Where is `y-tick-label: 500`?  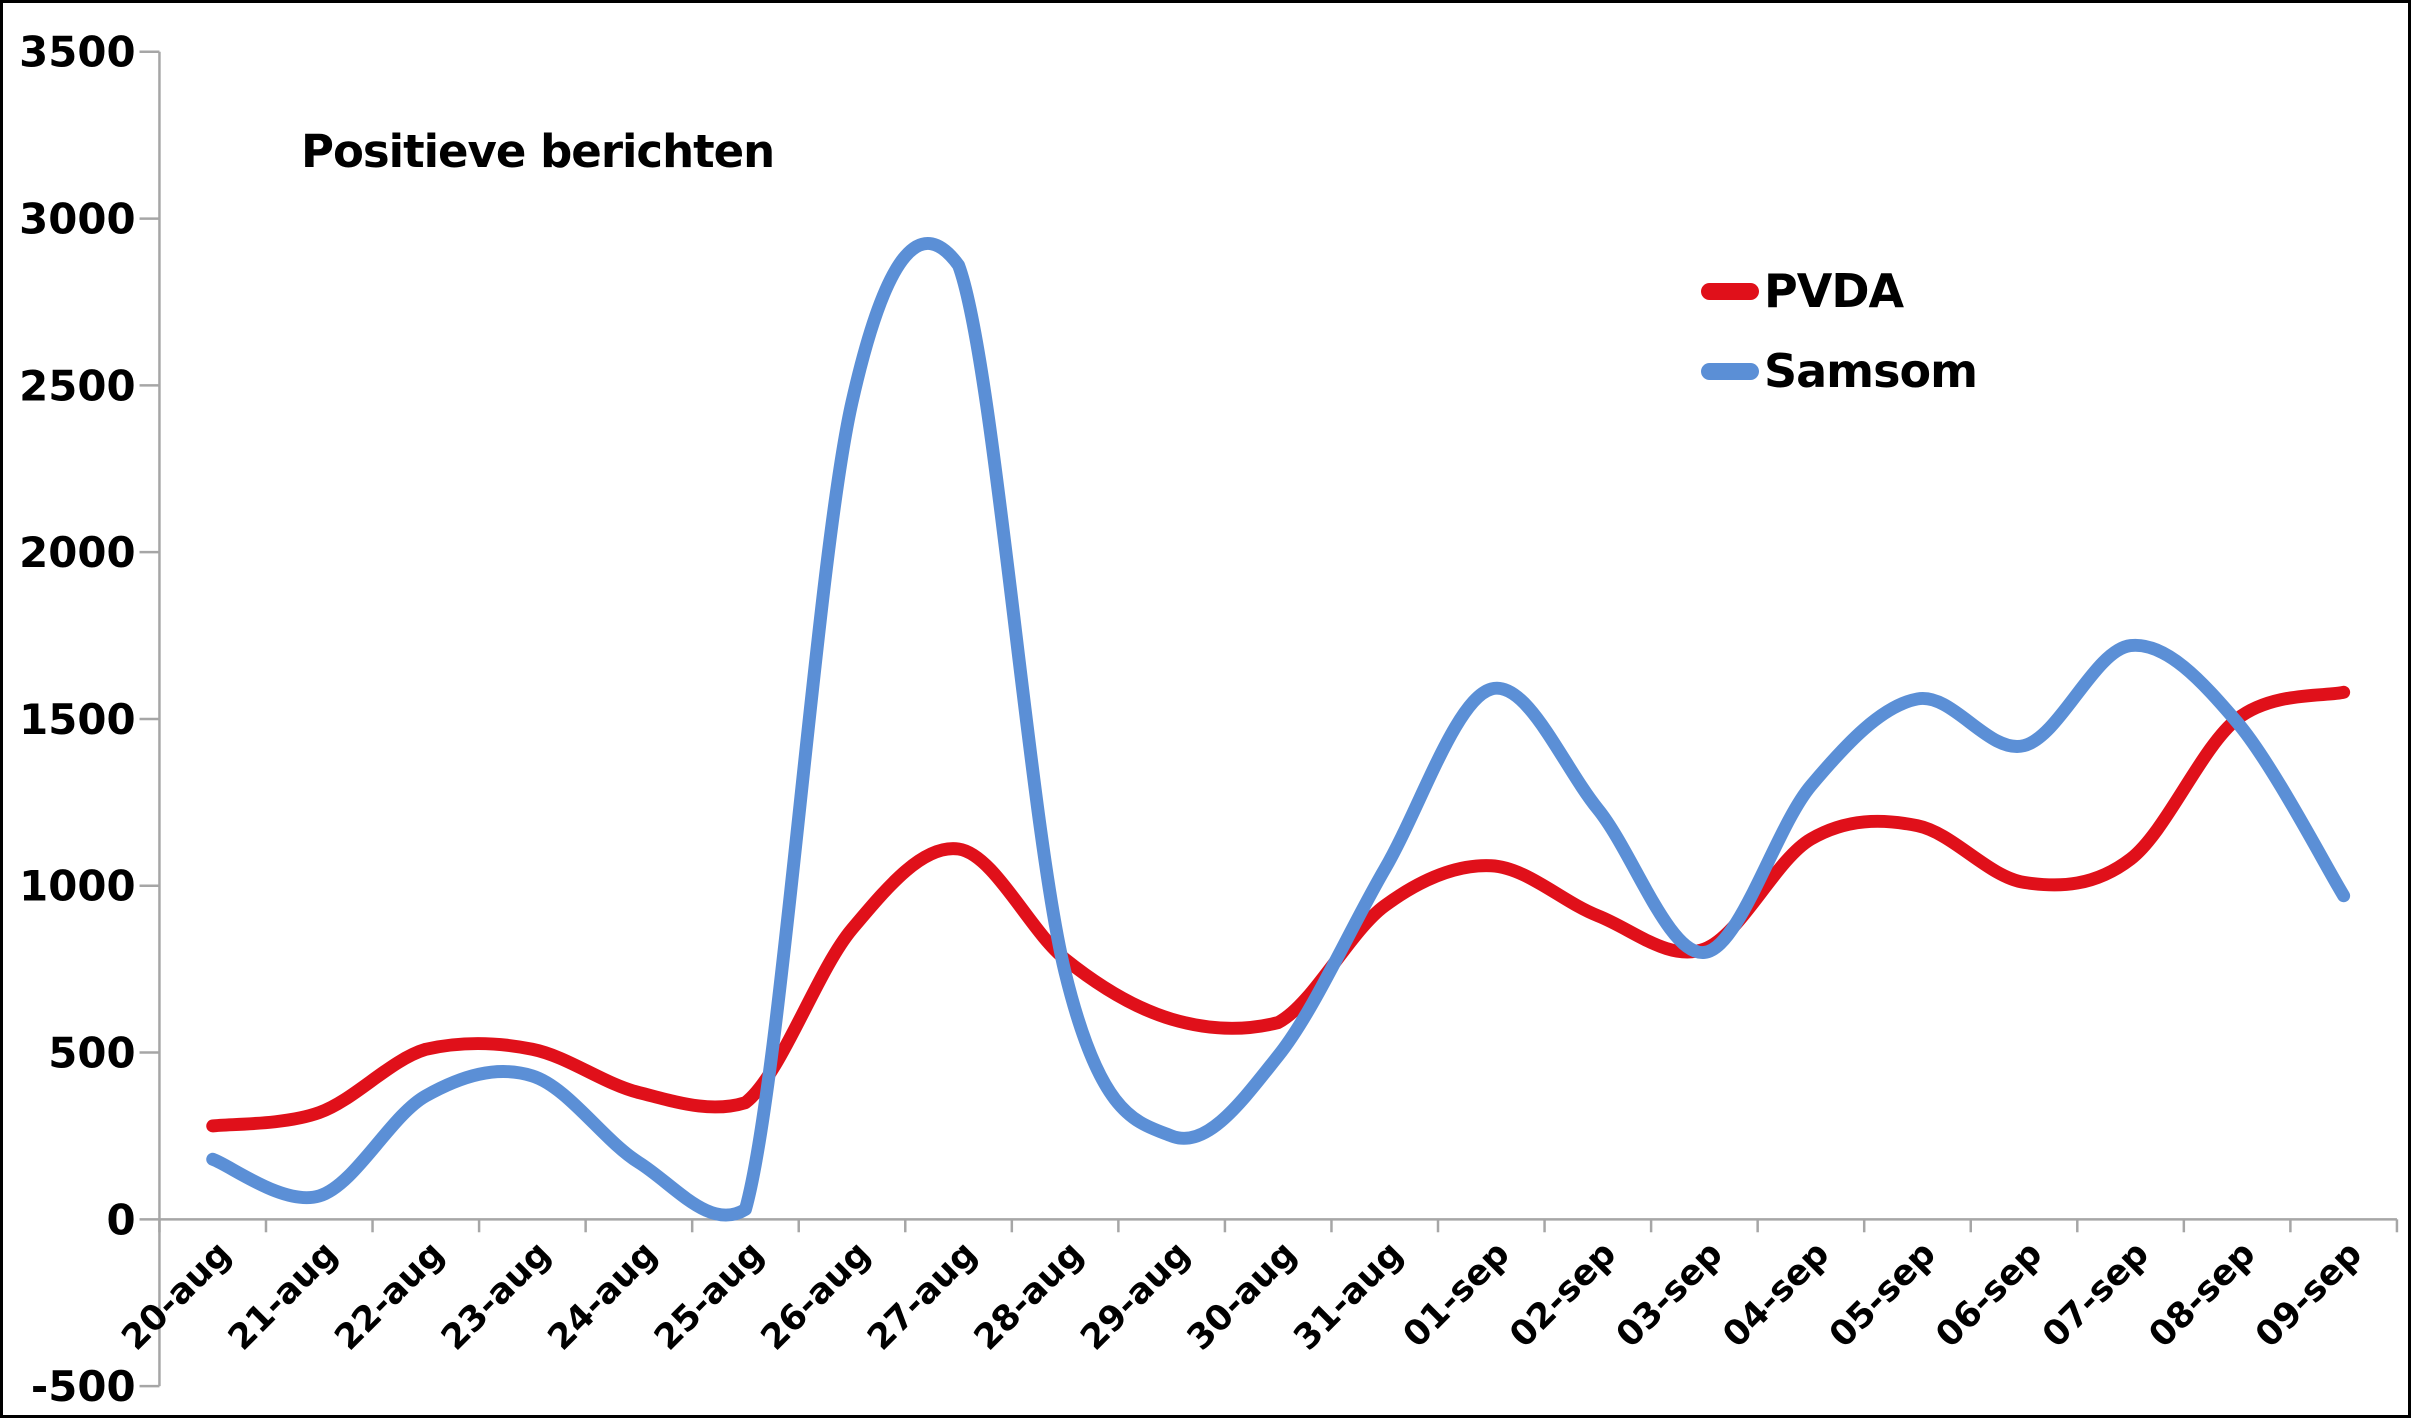
y-tick-label: 500 is located at coordinates (91, 1052).